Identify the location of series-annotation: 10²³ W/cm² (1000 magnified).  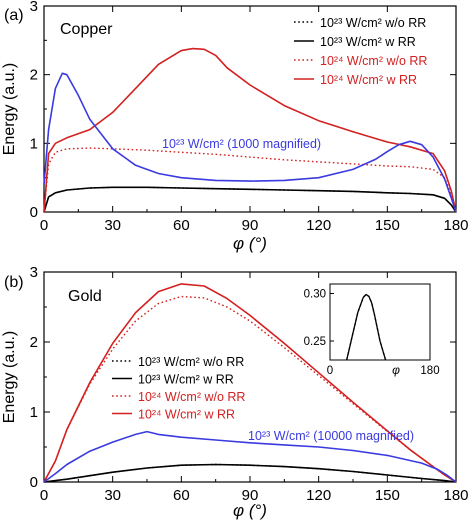
(241, 144).